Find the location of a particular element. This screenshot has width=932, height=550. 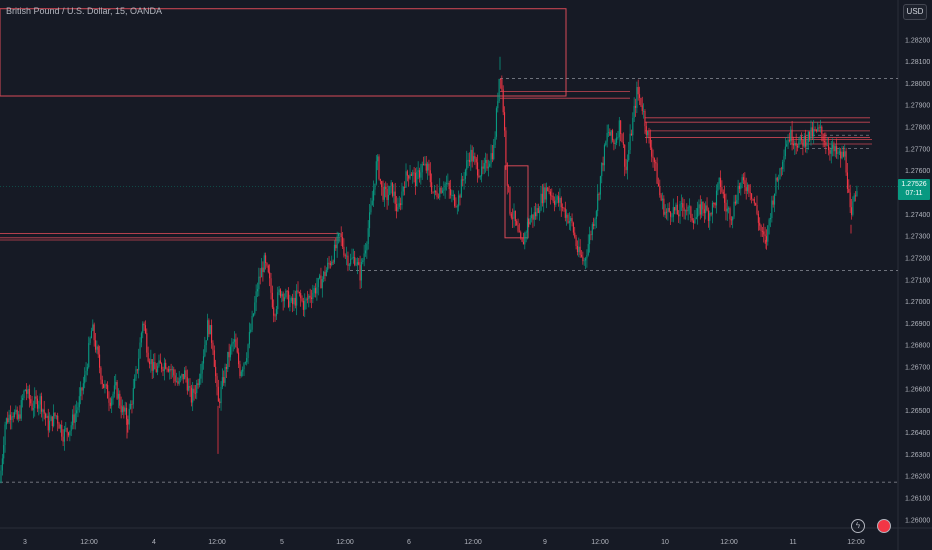

price-tick-label: 1.27300 is located at coordinates (917, 237).